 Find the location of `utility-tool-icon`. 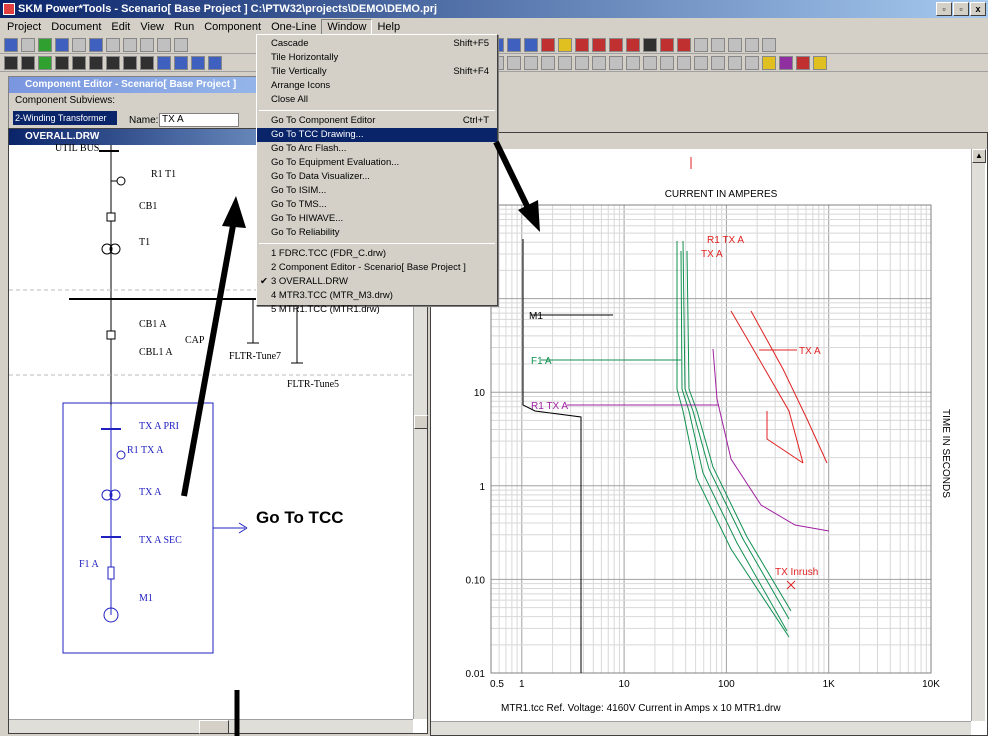

utility-tool-icon is located at coordinates (164, 62).